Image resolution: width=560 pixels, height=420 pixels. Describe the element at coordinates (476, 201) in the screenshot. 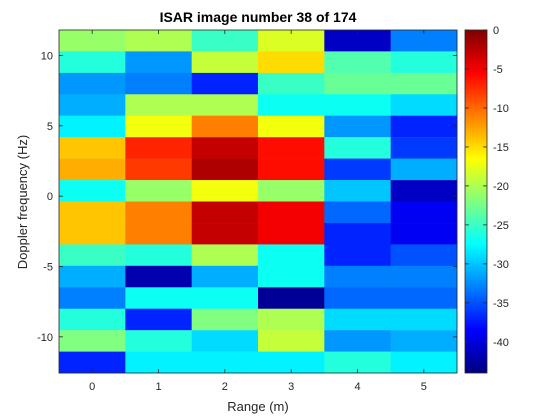

I see `colorbar` at that location.